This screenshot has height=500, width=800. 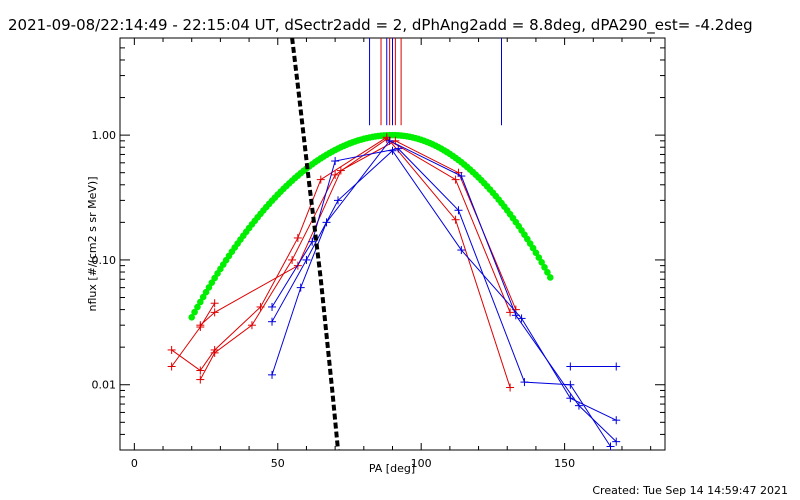 I want to click on top-markers, so click(x=435, y=82).